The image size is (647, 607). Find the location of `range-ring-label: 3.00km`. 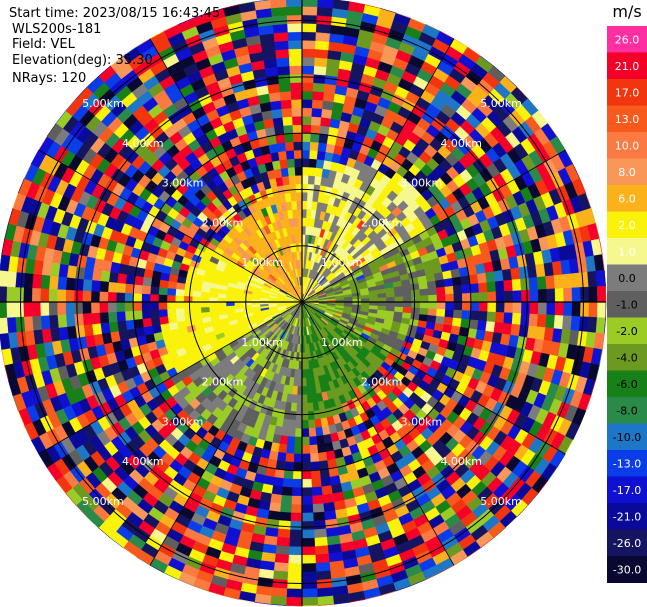

range-ring-label: 3.00km is located at coordinates (183, 421).